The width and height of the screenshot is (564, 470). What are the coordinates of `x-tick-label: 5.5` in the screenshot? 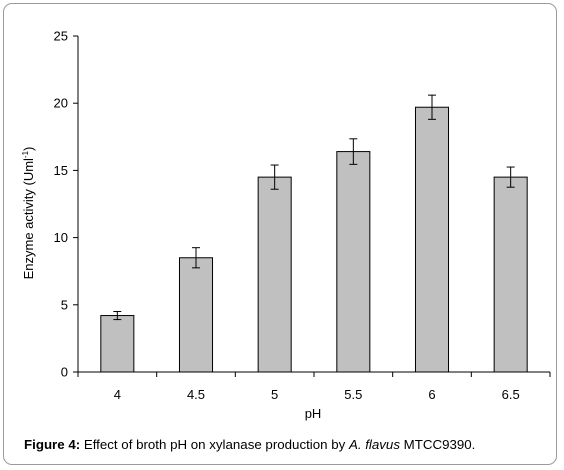 It's located at (353, 394).